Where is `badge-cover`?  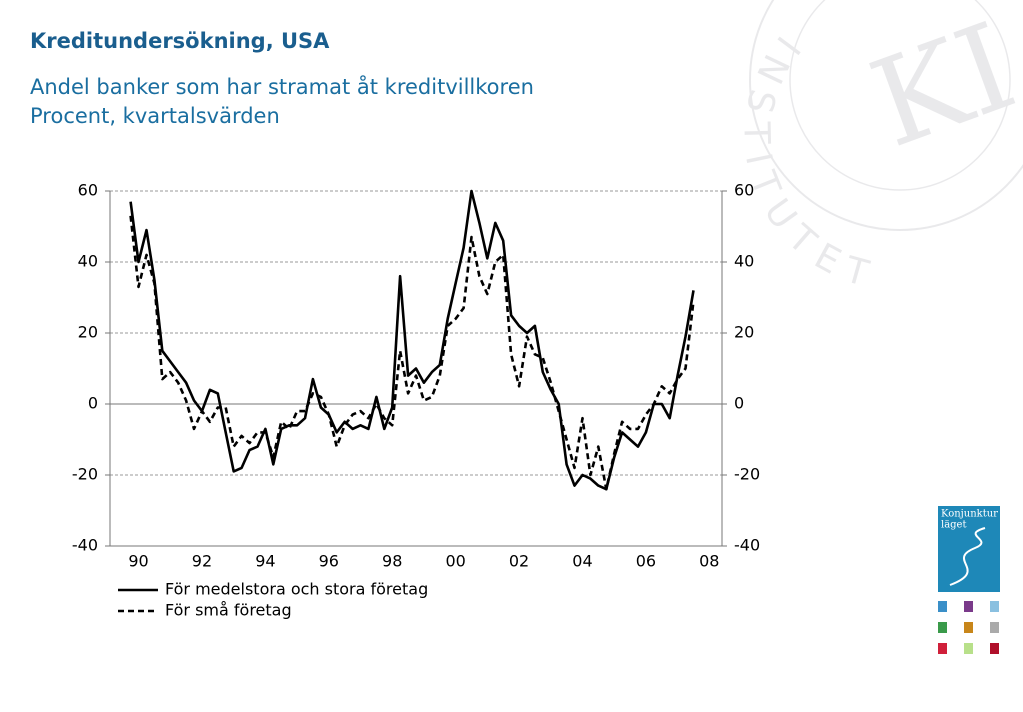
badge-cover is located at coordinates (969, 549).